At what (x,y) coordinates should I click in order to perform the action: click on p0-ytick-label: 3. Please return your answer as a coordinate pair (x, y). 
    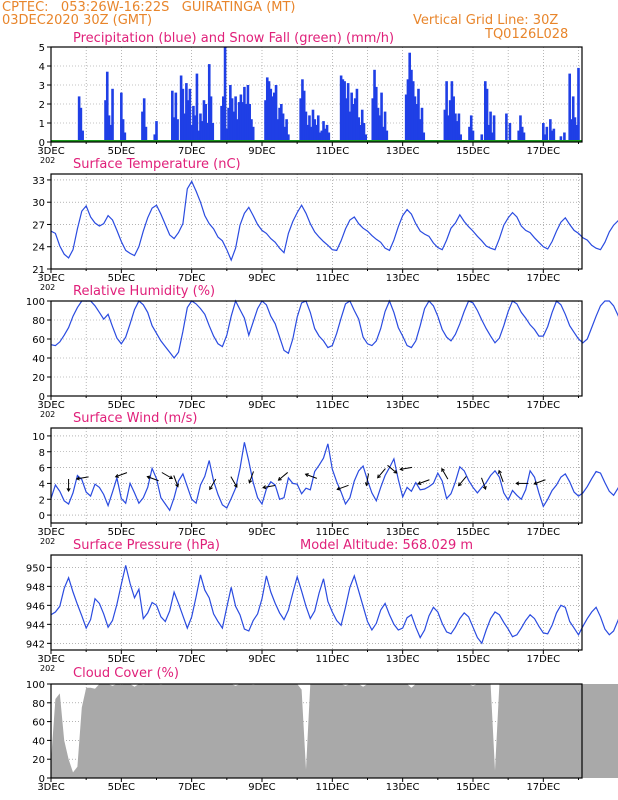
    Looking at the image, I should click on (42, 86).